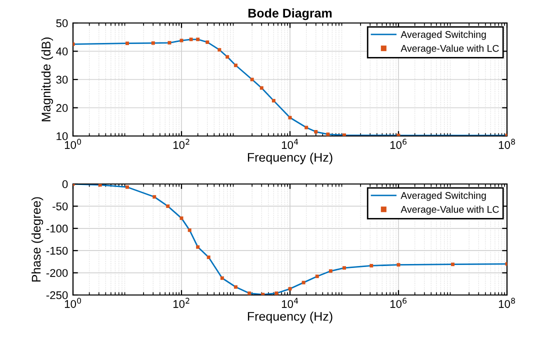 The height and width of the screenshot is (337, 560). What do you see at coordinates (60, 206) in the screenshot?
I see `y-tick-label: -50` at bounding box center [60, 206].